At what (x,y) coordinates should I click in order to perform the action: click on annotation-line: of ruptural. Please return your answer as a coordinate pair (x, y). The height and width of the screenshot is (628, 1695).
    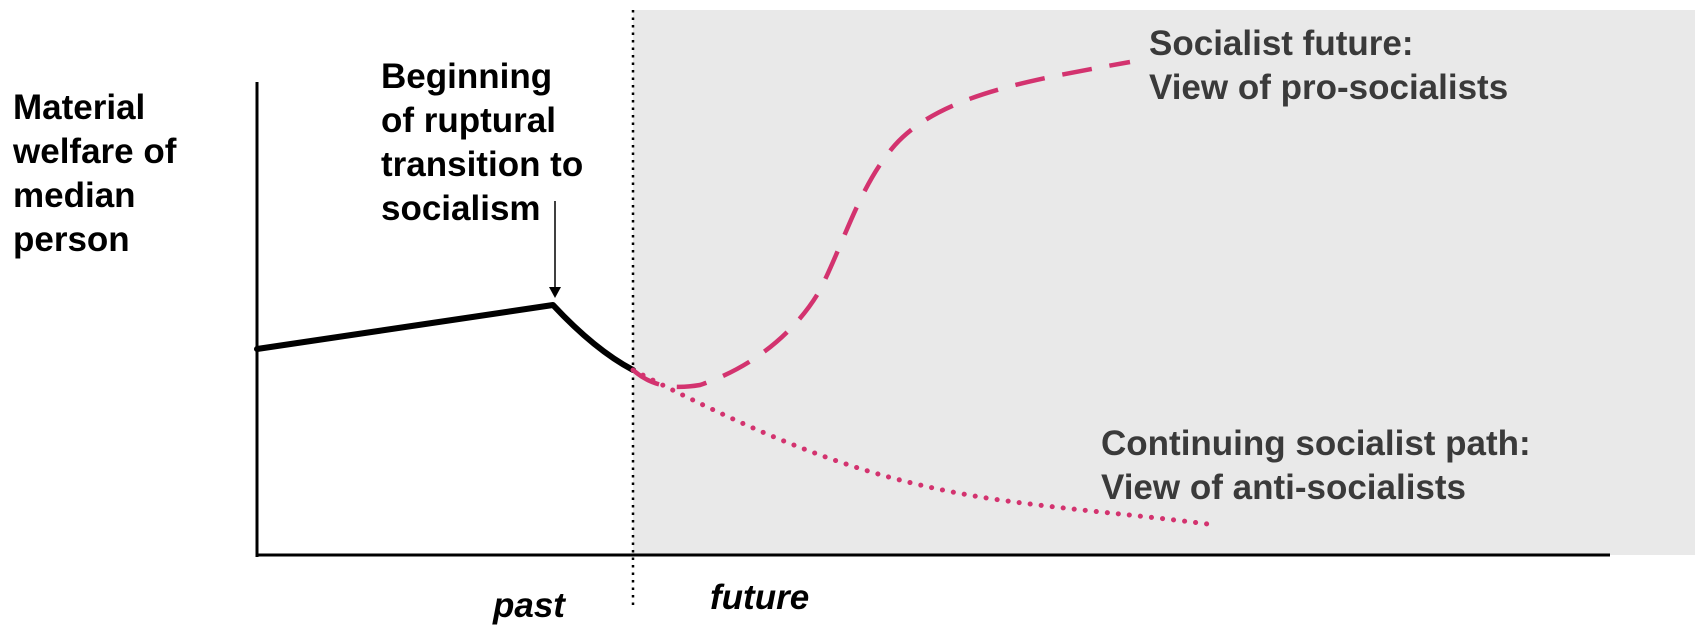
    Looking at the image, I should click on (468, 120).